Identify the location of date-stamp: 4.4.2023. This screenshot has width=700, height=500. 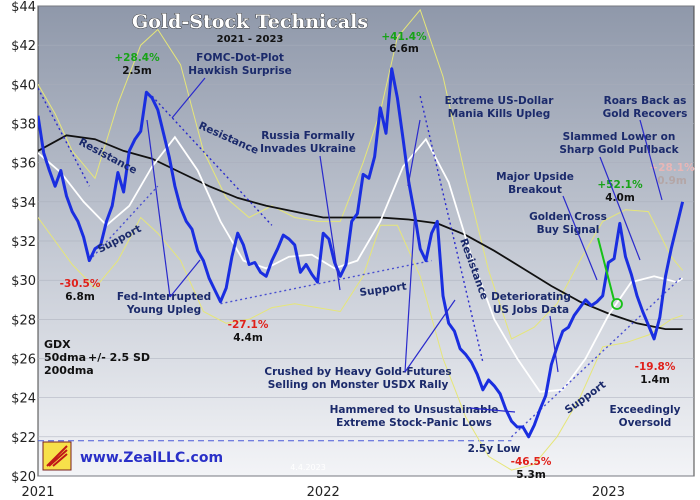
(308, 467).